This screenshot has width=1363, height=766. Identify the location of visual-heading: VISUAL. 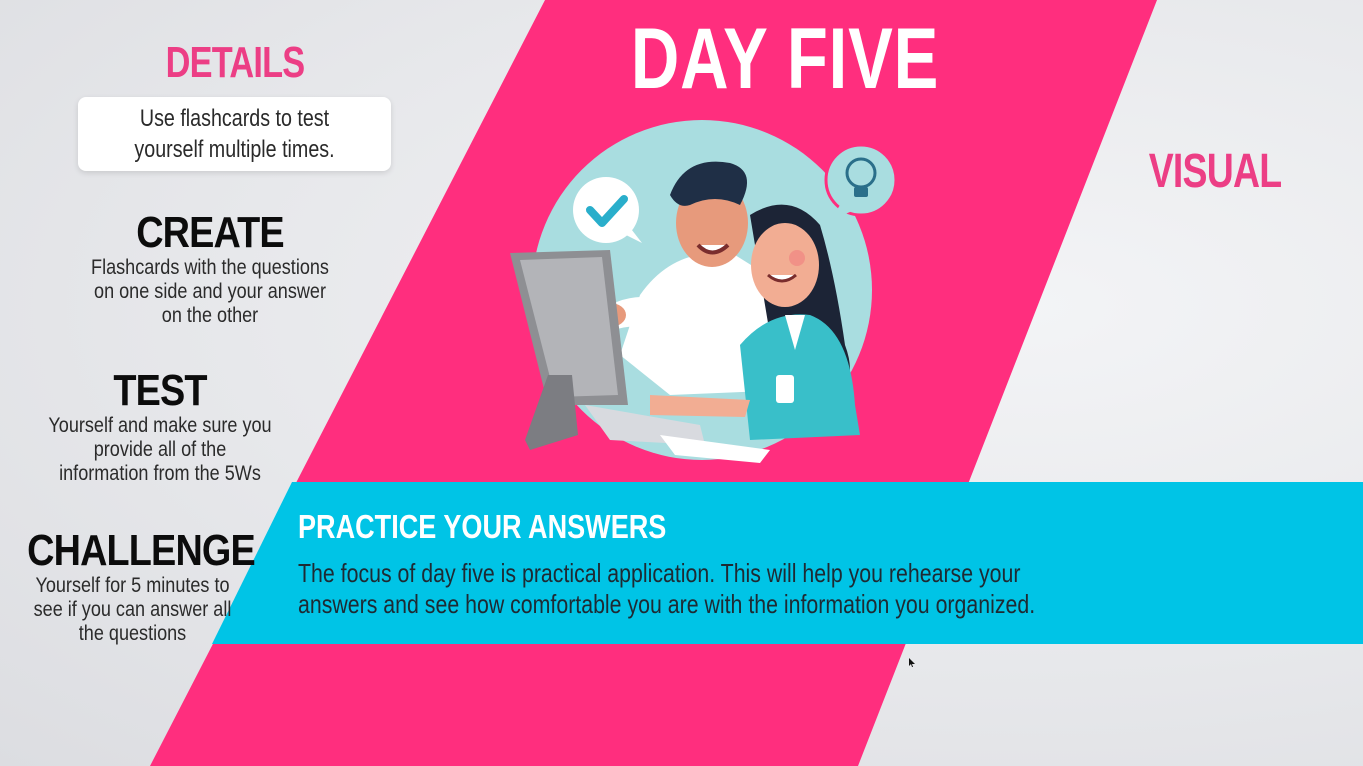
(1215, 171).